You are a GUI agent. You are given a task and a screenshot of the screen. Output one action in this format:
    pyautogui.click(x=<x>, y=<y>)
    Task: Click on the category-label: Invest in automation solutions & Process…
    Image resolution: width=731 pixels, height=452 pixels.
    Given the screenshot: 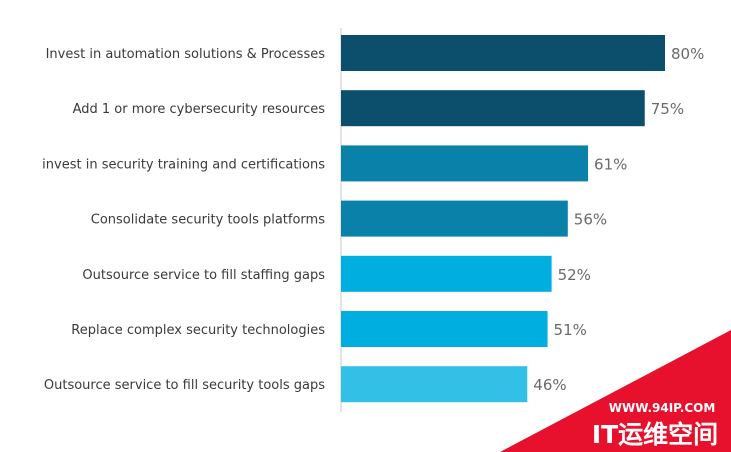 What is the action you would take?
    pyautogui.click(x=186, y=54)
    